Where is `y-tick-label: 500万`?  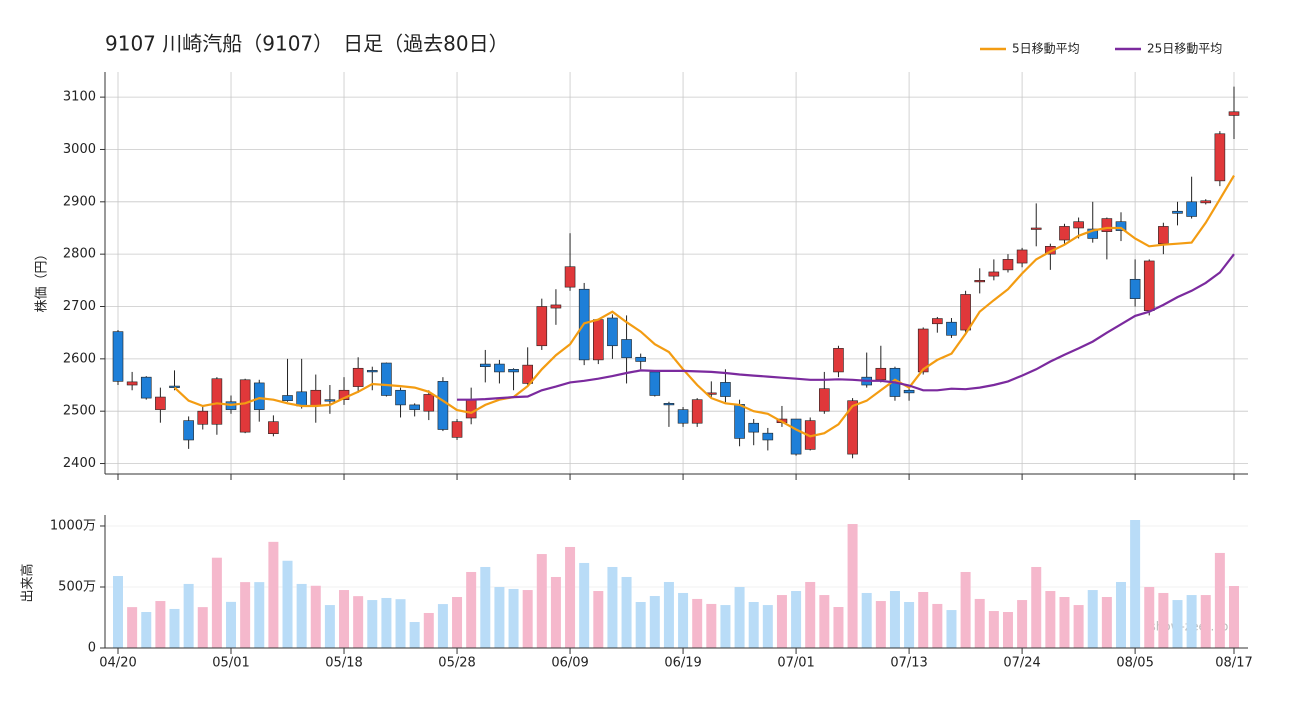 y-tick-label: 500万 is located at coordinates (77, 586).